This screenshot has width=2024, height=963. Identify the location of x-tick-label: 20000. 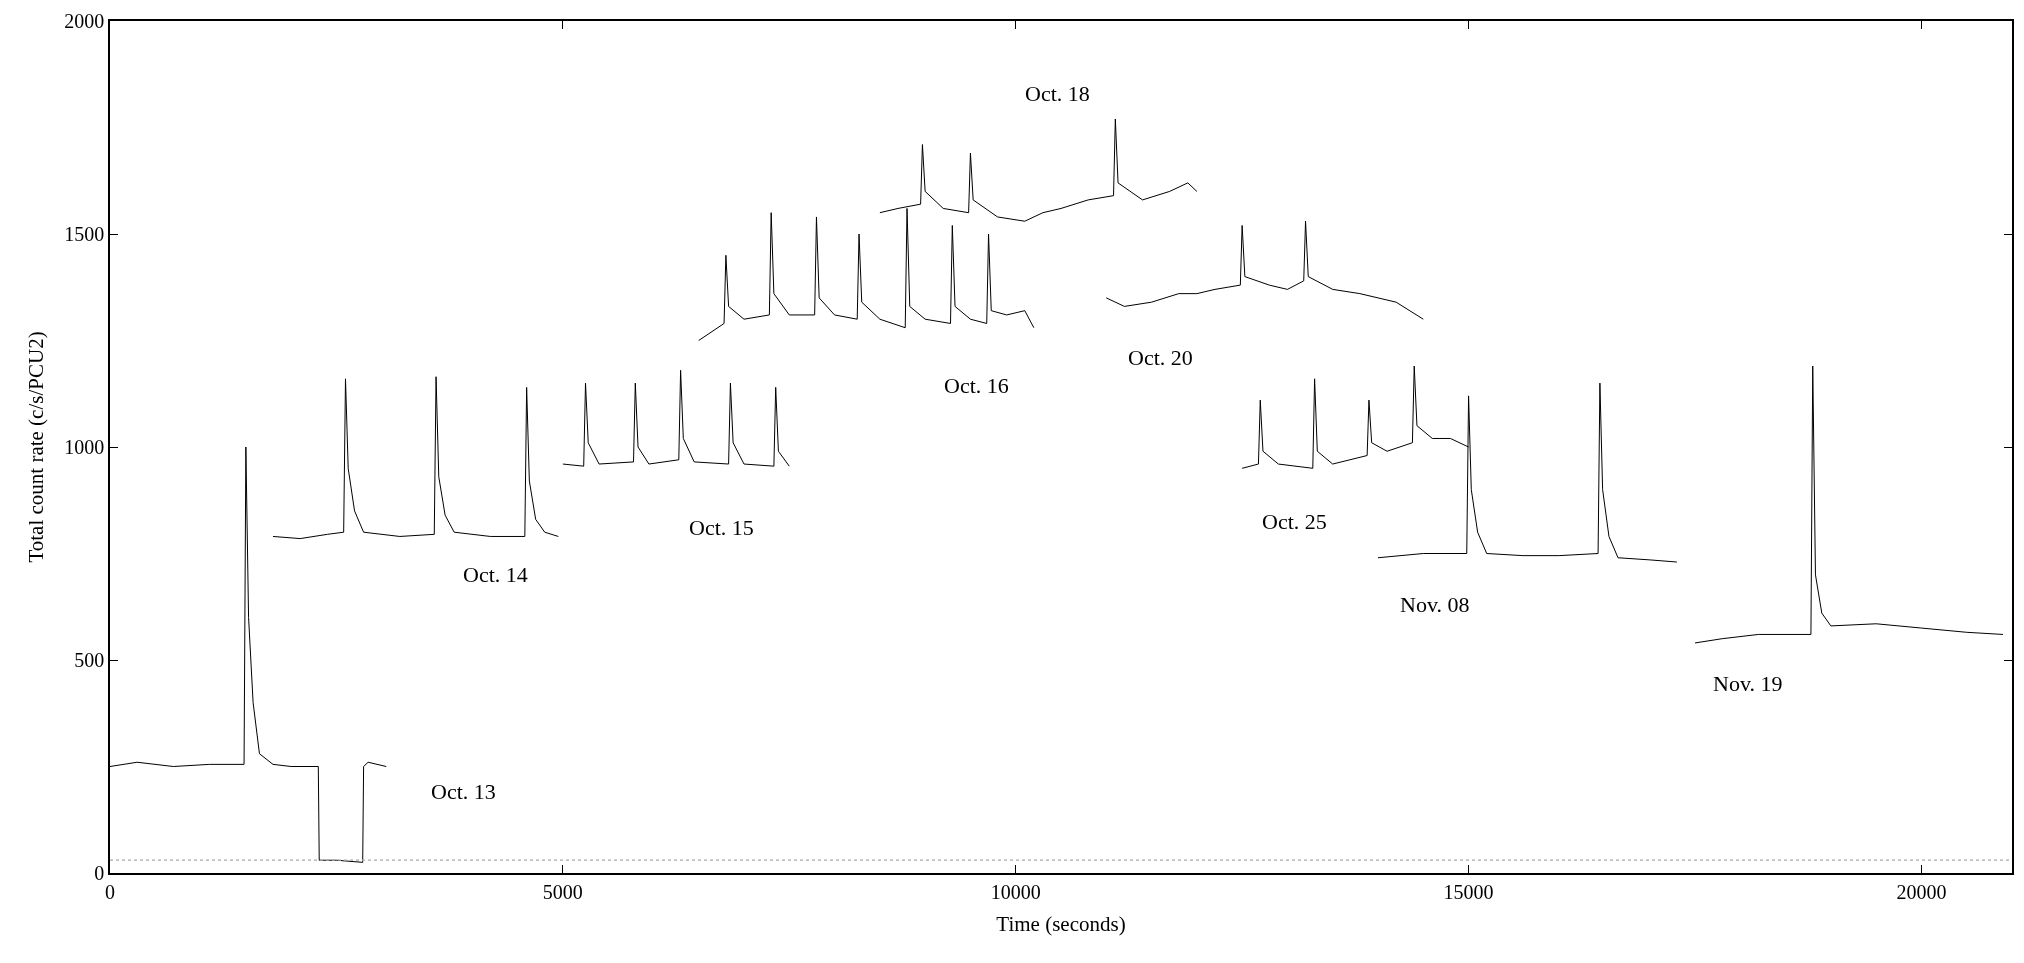
(1921, 891).